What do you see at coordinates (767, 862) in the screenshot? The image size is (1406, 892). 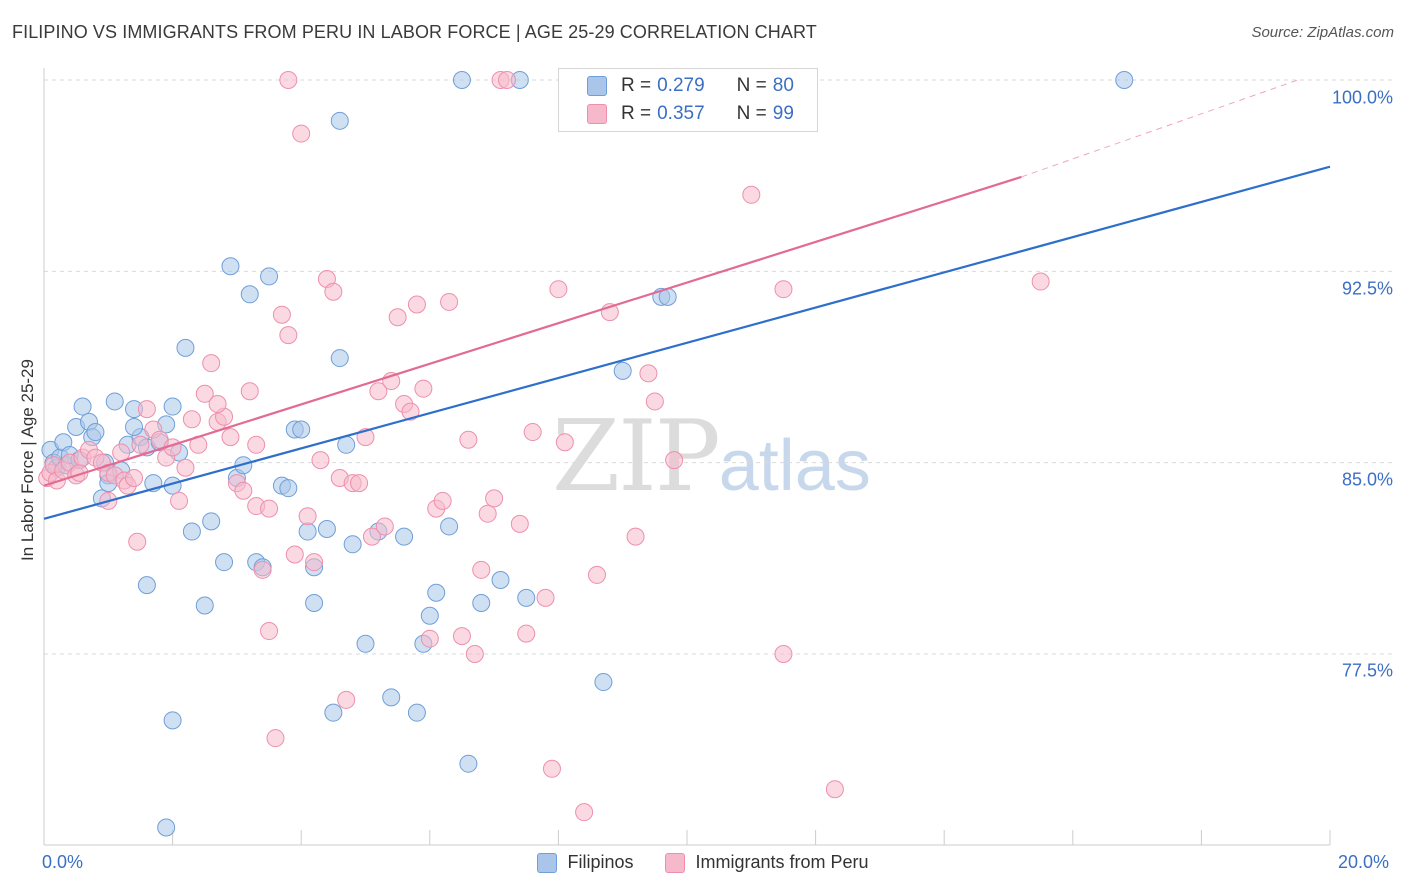 I see `legend-item-peru: Immigrants from Peru` at bounding box center [767, 862].